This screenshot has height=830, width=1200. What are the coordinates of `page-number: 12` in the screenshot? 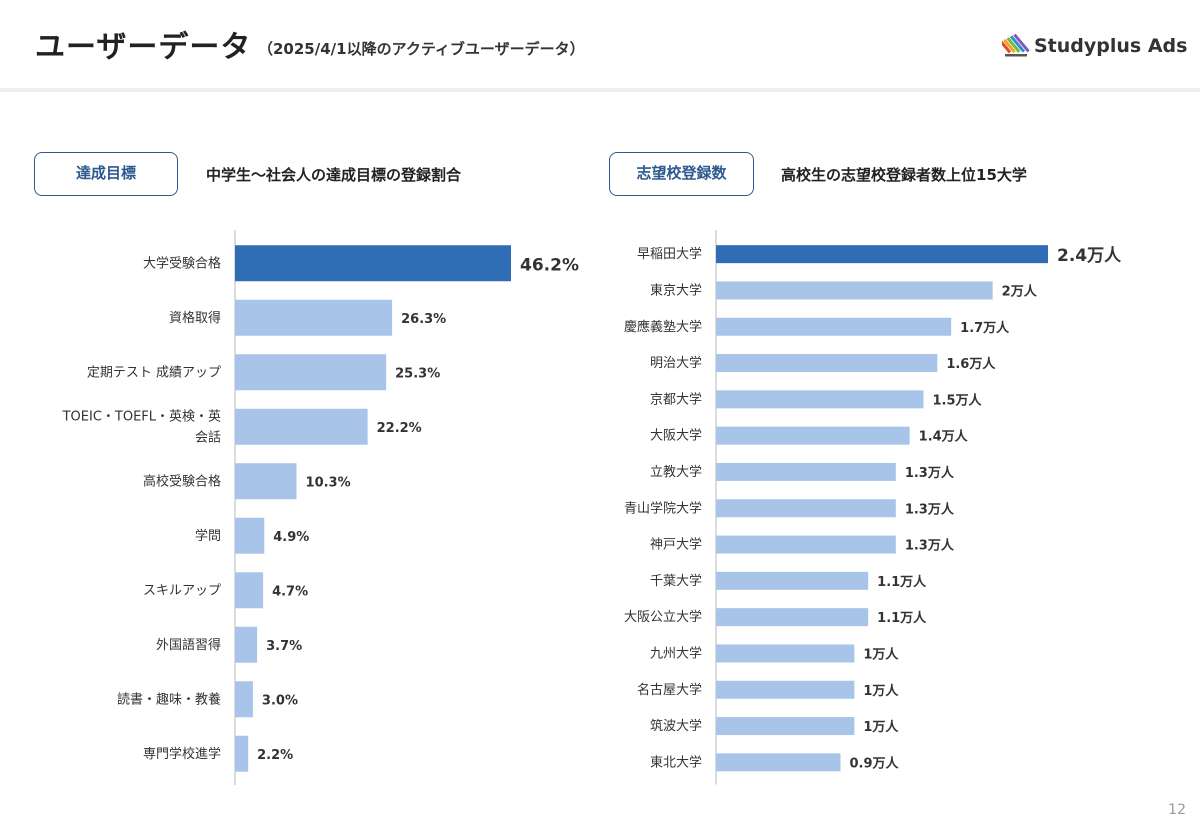 It's located at (1177, 810).